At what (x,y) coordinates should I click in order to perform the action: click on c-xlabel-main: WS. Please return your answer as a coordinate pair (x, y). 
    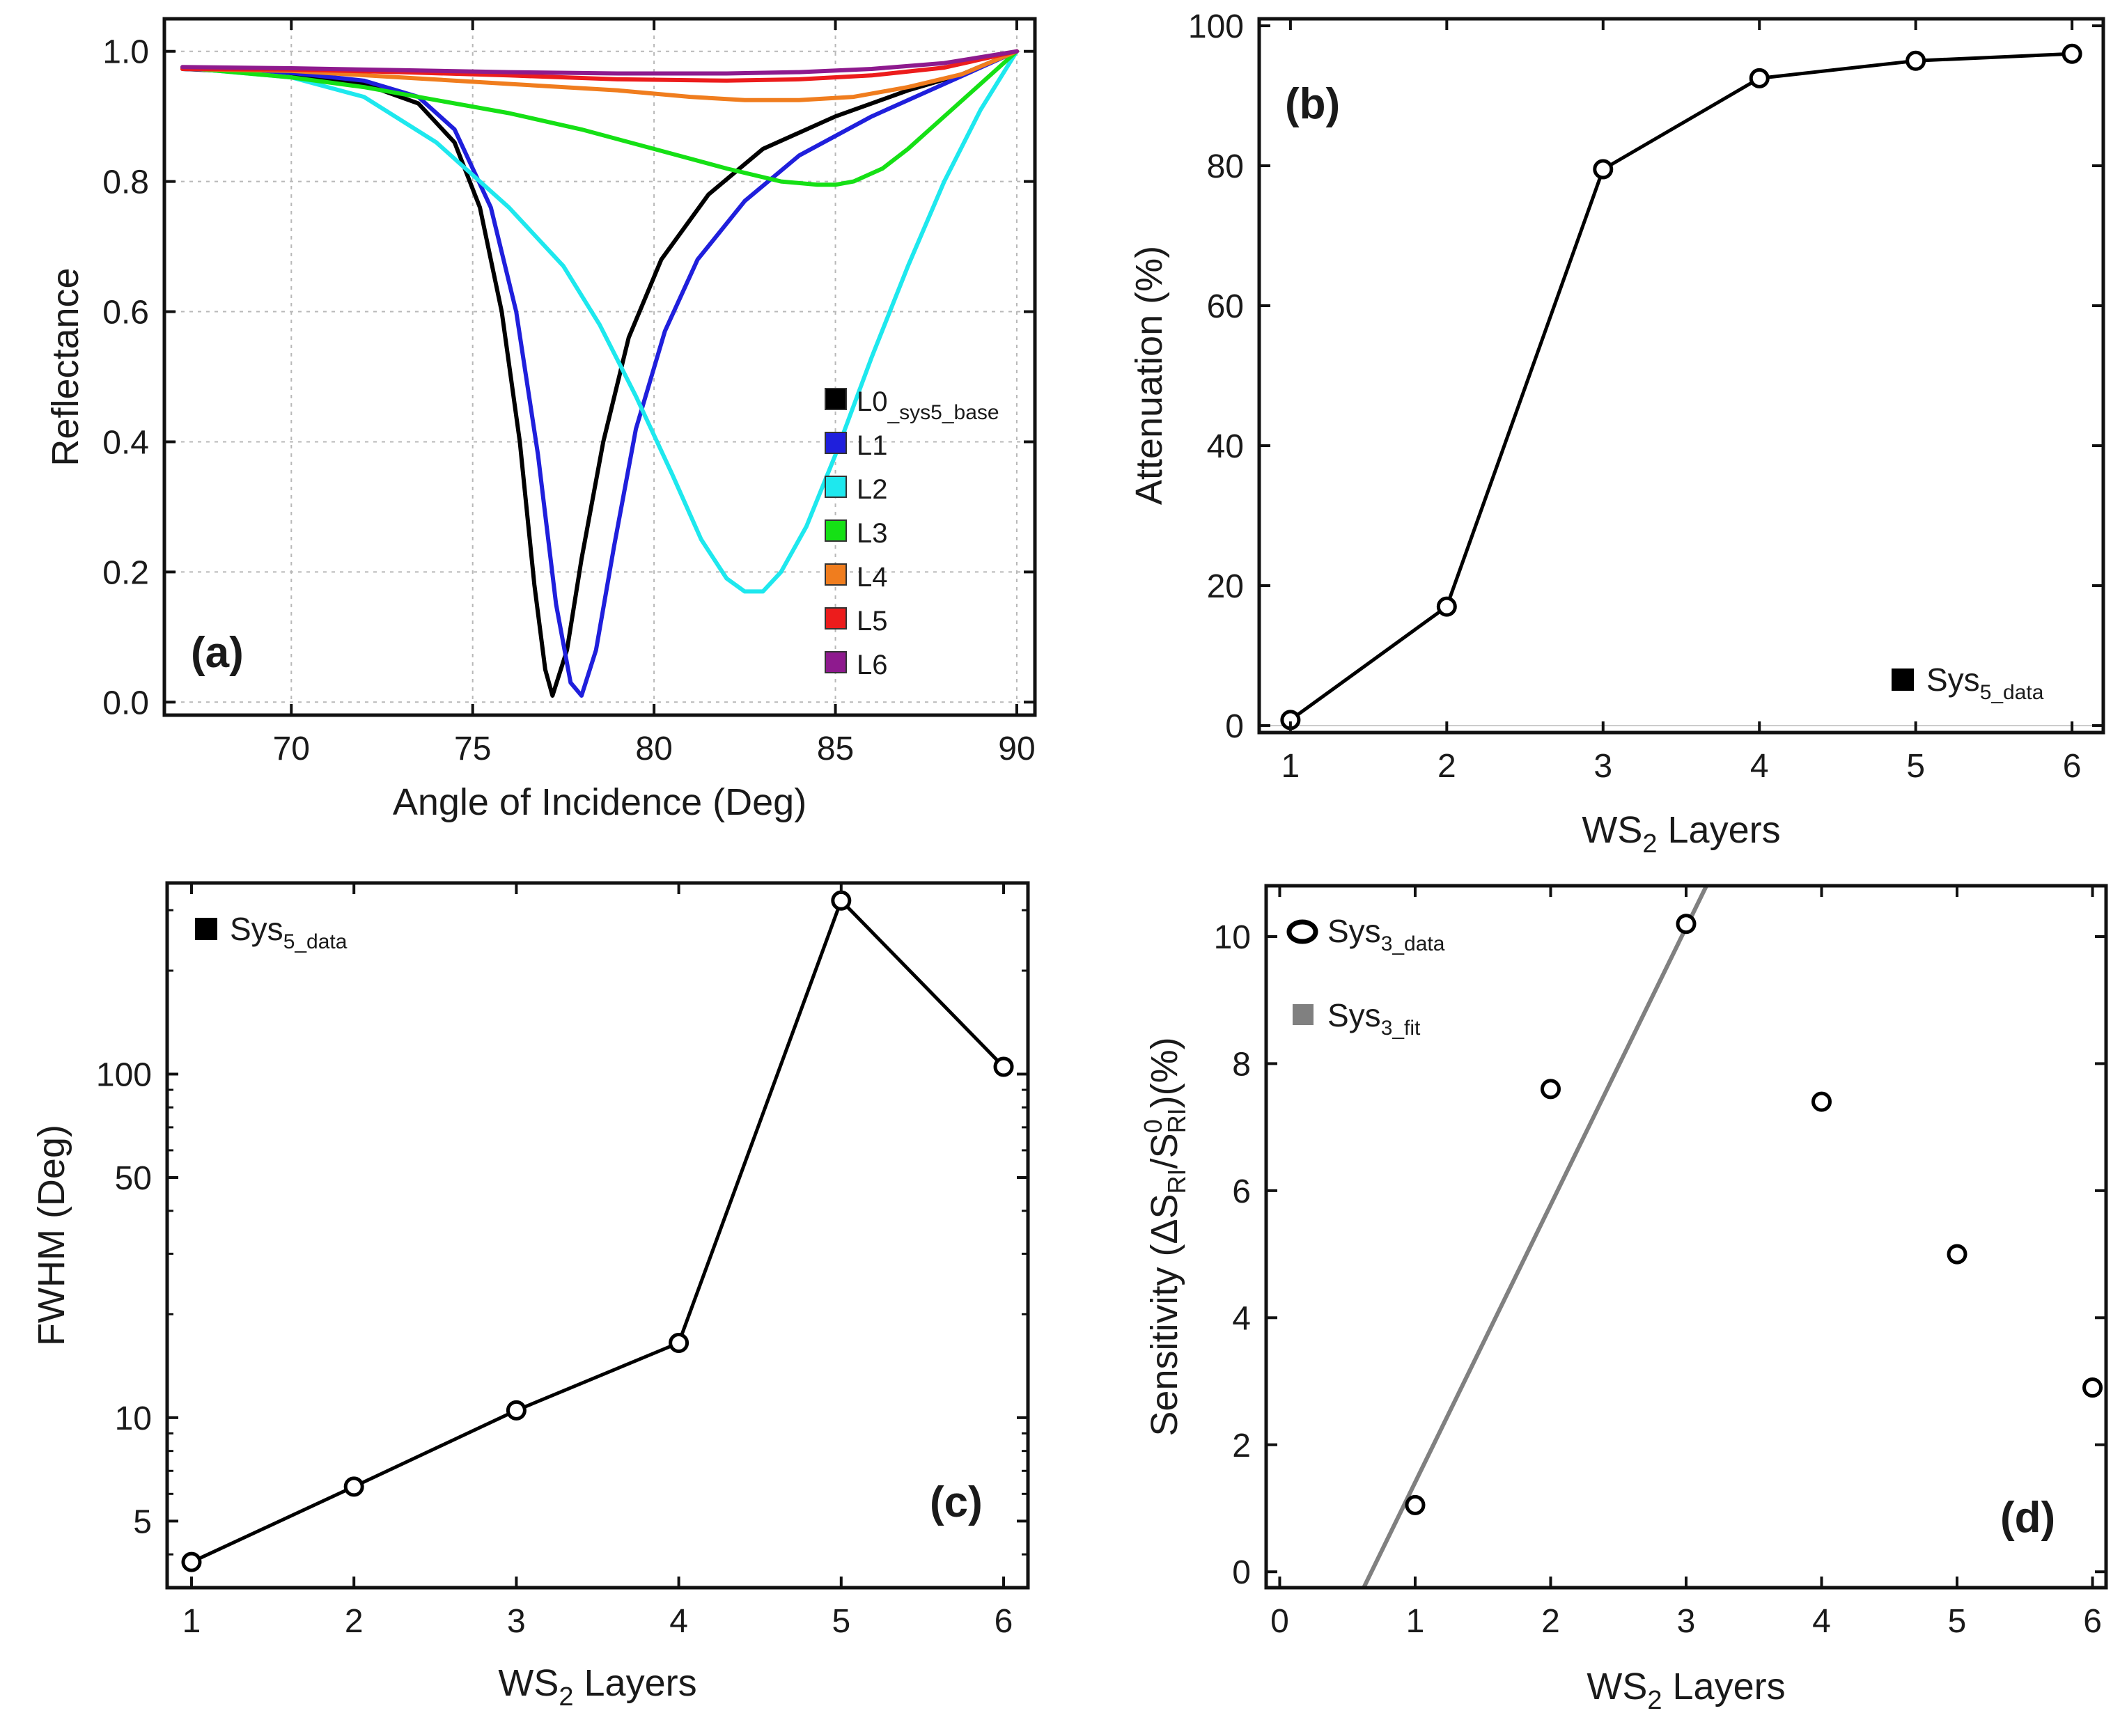
    Looking at the image, I should click on (528, 1683).